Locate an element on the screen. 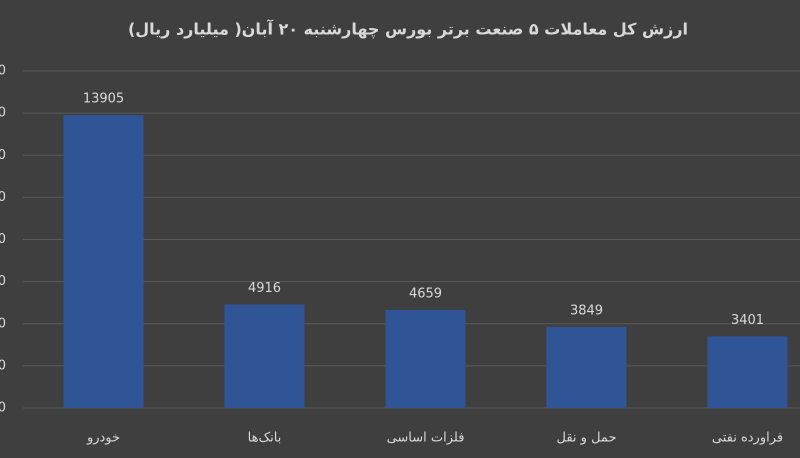  y-tick-label: 4000 is located at coordinates (3, 323).